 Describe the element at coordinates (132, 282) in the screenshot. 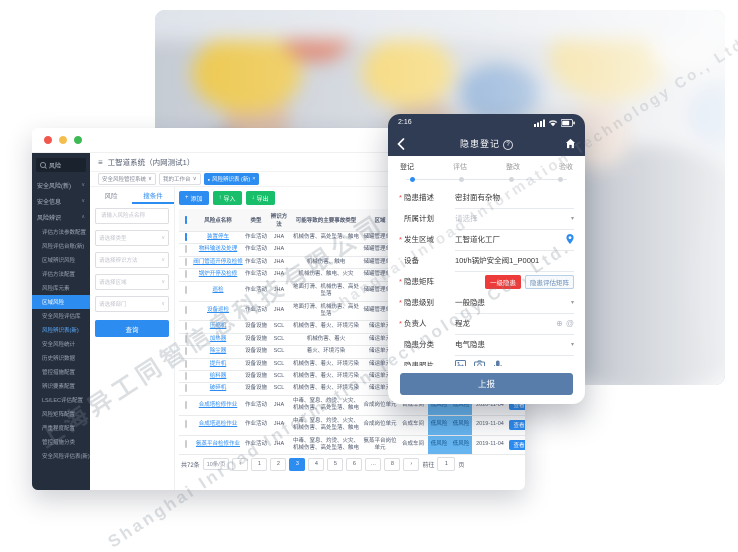

I see `area-select: 请选择区域 ∨` at that location.